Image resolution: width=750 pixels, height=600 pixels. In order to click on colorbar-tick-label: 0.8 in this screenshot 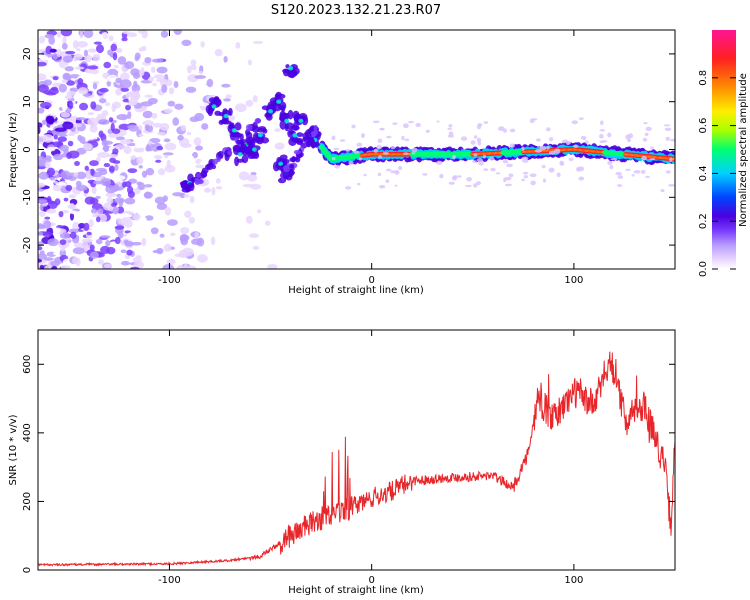, I will do `click(703, 78)`.